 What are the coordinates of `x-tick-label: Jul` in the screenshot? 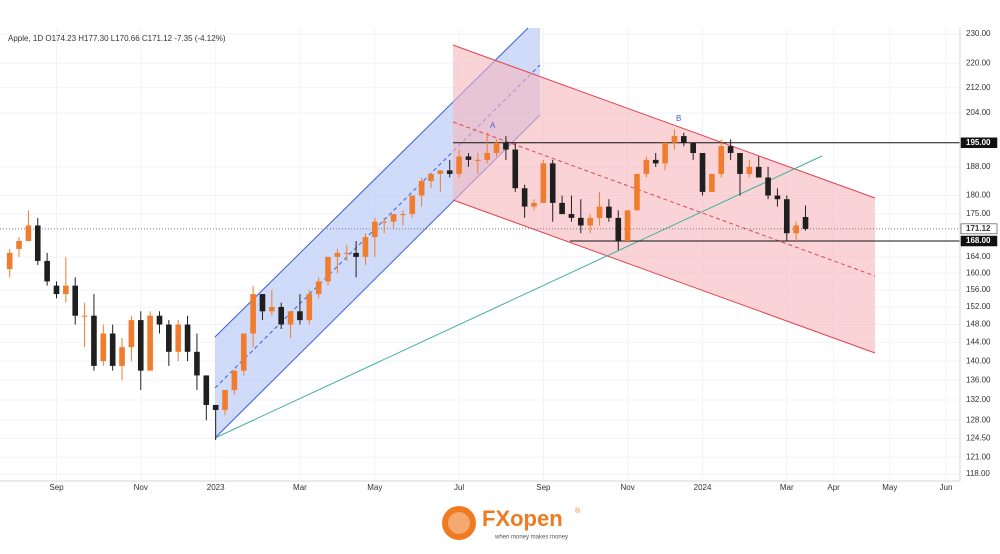 It's located at (459, 487).